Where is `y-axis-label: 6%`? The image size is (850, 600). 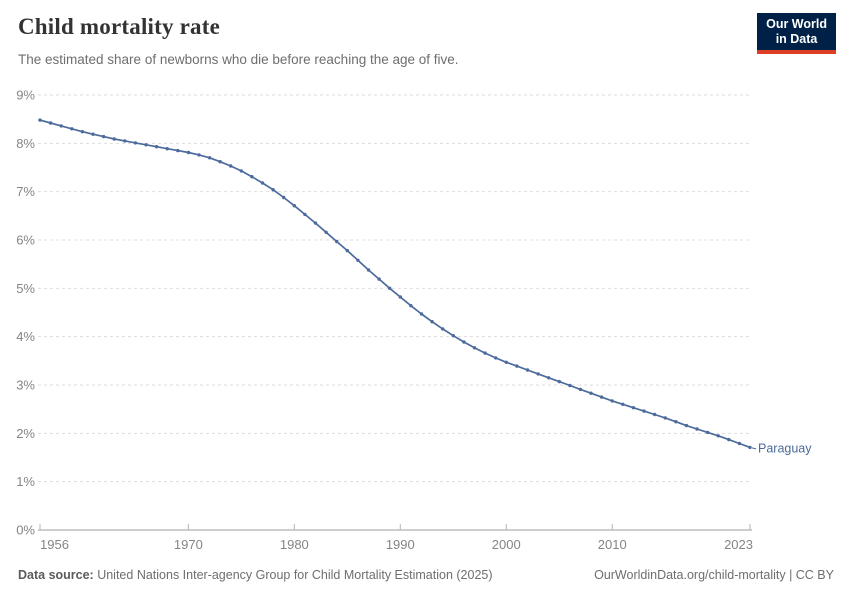
y-axis-label: 6% is located at coordinates (25, 240).